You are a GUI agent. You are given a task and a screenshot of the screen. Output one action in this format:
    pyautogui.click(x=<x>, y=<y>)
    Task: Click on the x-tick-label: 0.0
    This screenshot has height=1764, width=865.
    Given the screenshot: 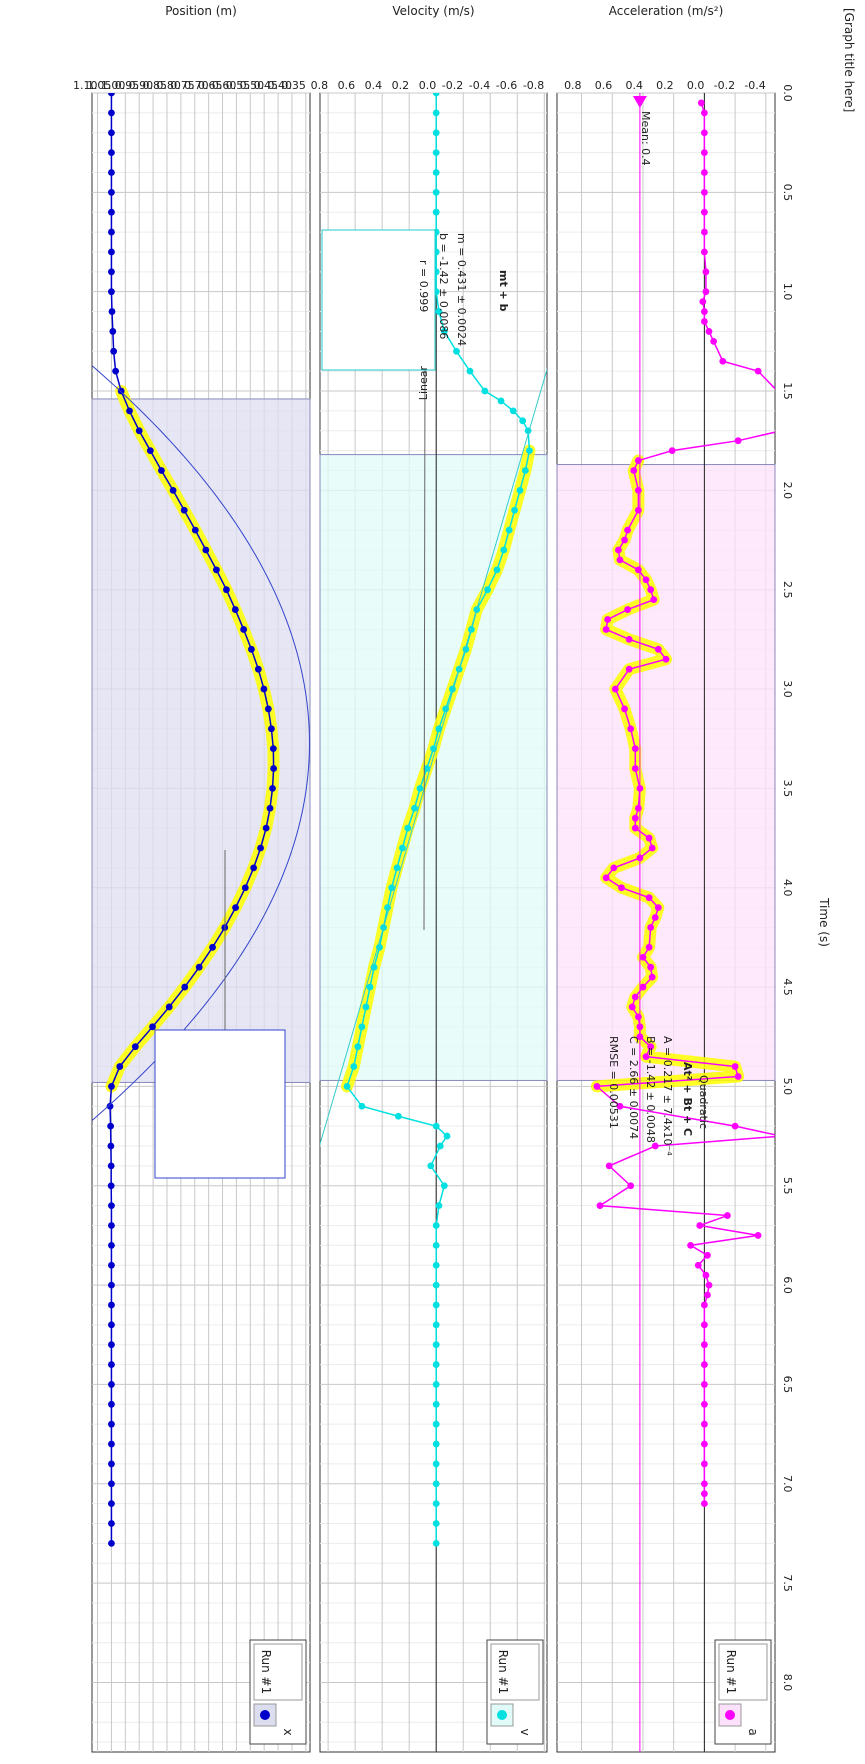 What is the action you would take?
    pyautogui.click(x=787, y=93)
    